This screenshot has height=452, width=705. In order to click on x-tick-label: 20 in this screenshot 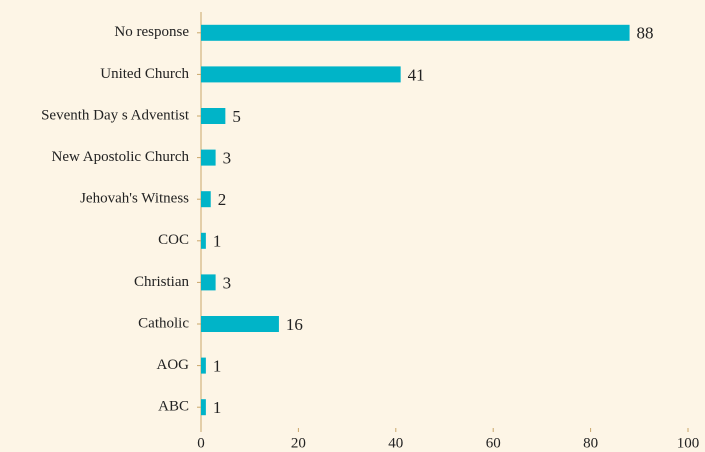, I will do `click(298, 443)`.